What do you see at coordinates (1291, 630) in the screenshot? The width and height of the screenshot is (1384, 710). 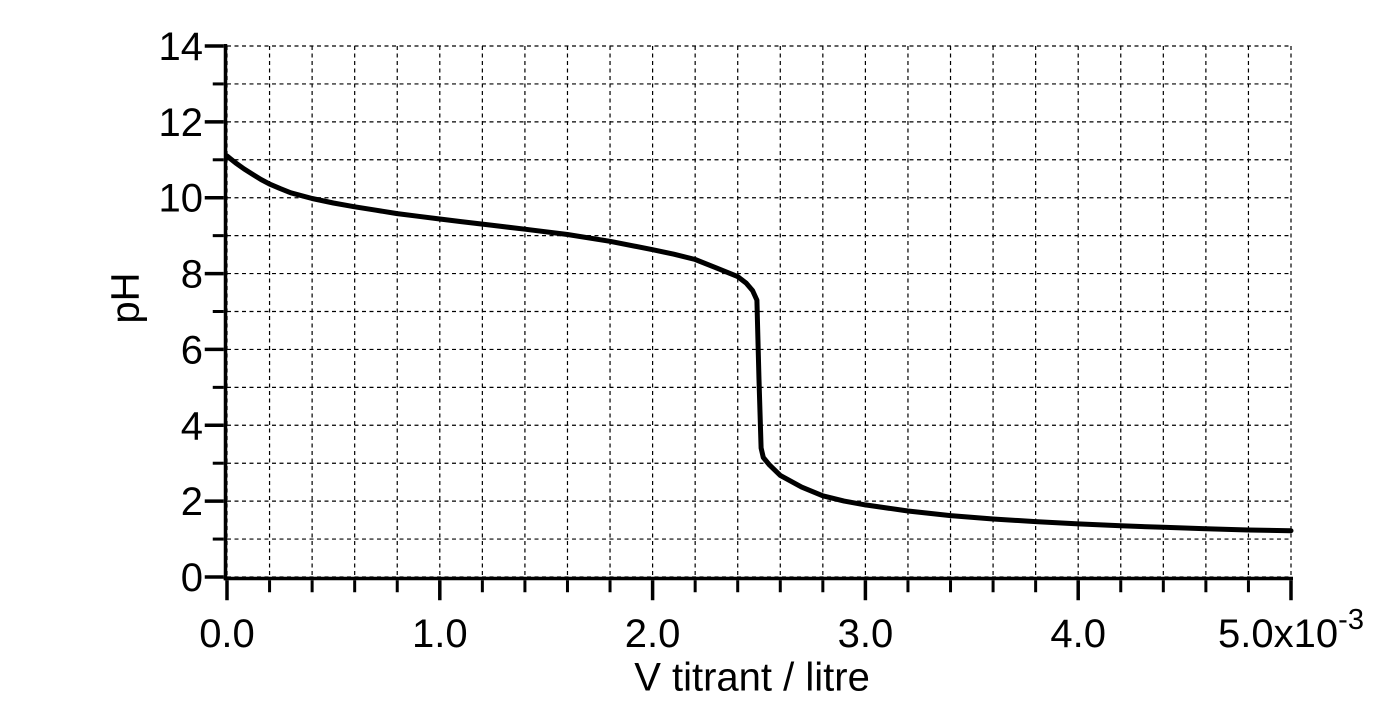 I see `x-tick-label: 5.0x10⁻³` at bounding box center [1291, 630].